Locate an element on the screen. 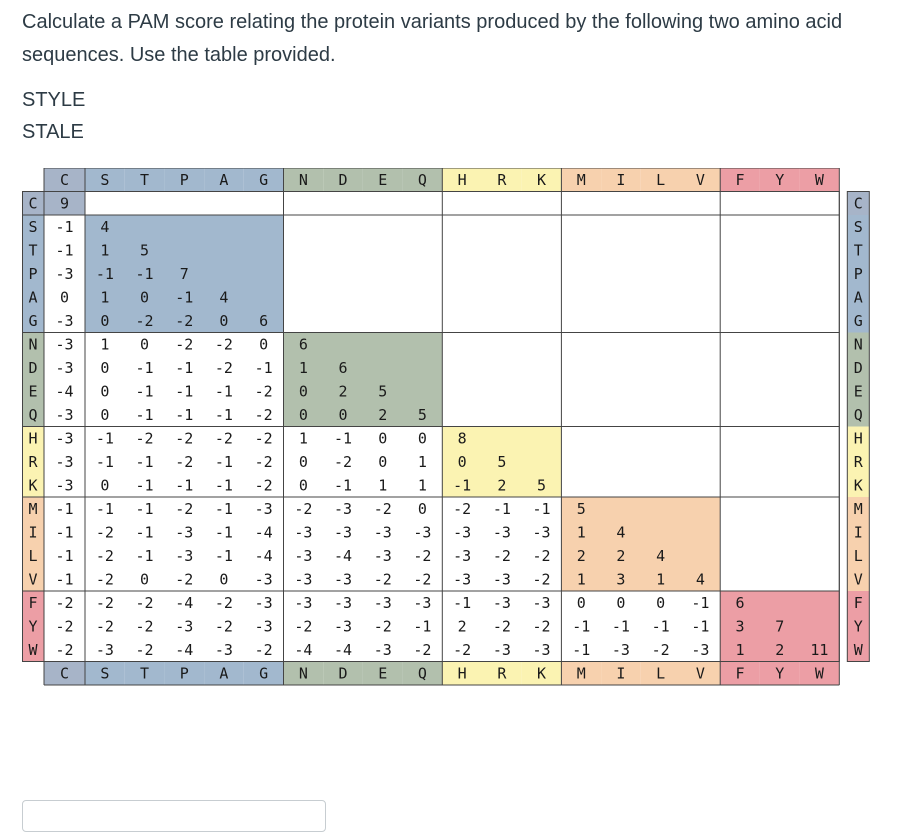 The width and height of the screenshot is (919, 832). column-header-L: L is located at coordinates (660, 180).